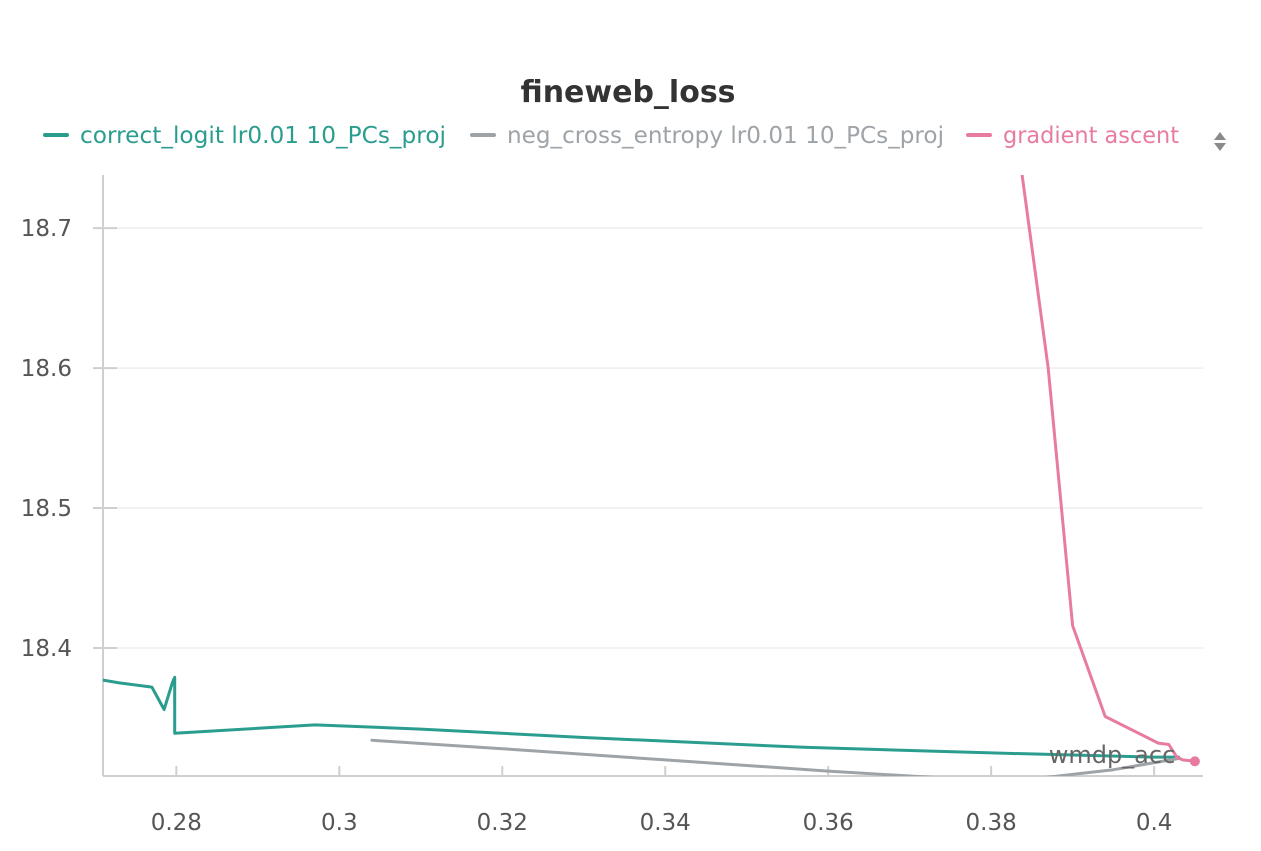 Image resolution: width=1261 pixels, height=851 pixels. I want to click on x-tick-label: 0.28, so click(176, 823).